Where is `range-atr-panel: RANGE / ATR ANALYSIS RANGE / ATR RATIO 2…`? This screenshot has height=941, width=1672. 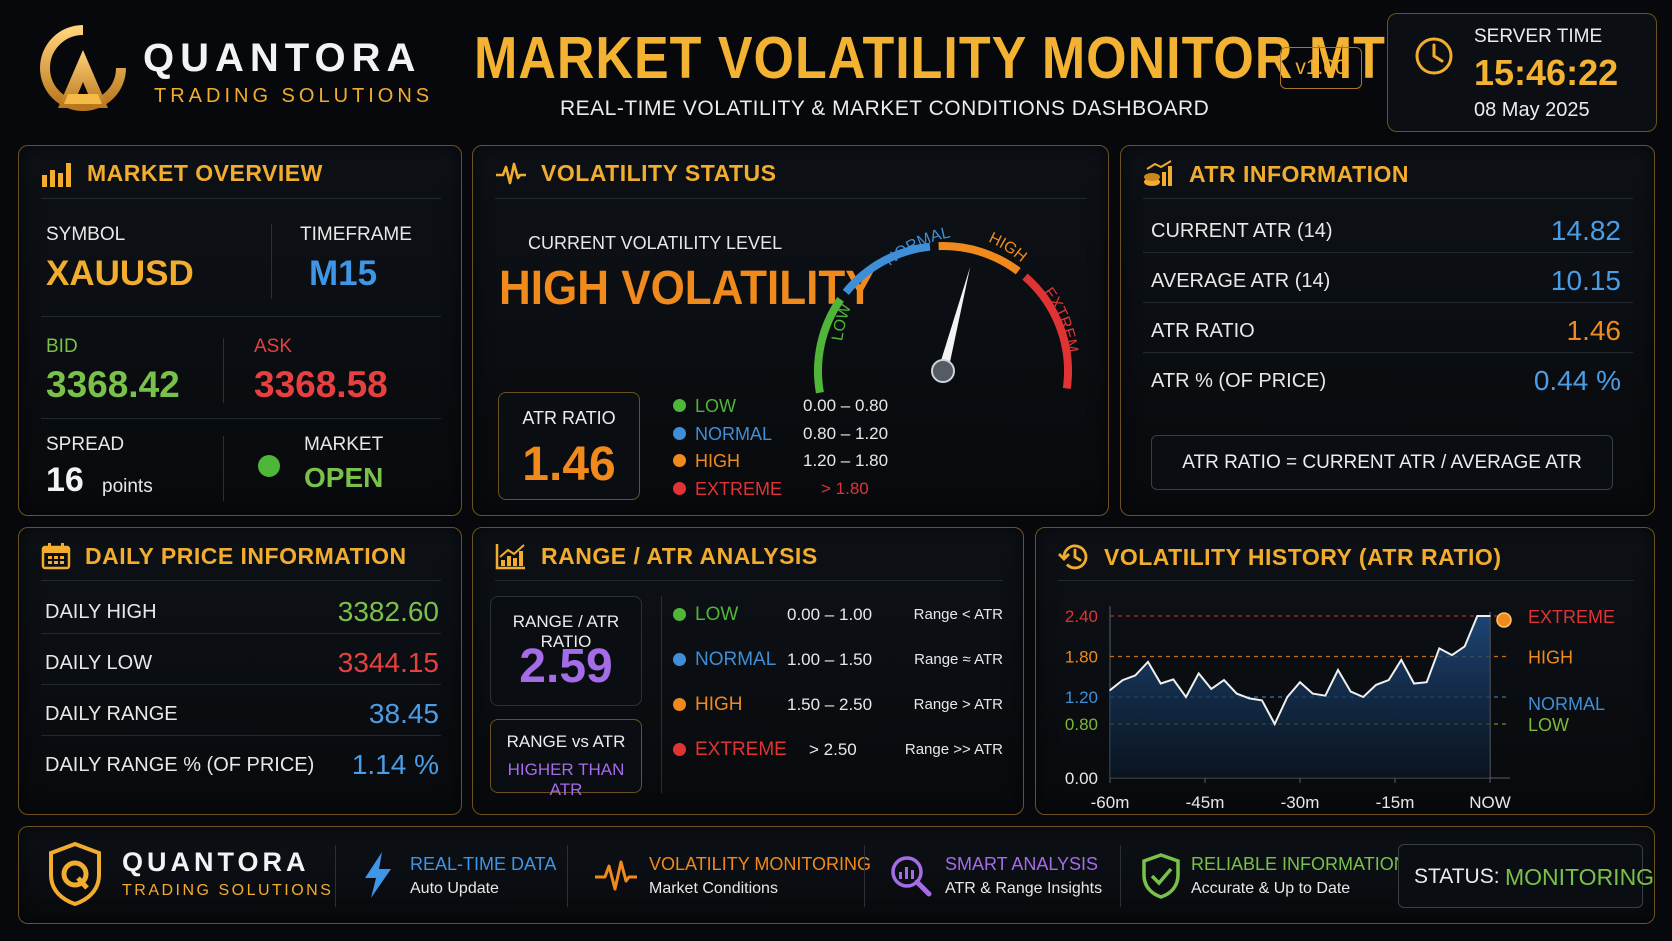 range-atr-panel: RANGE / ATR ANALYSIS RANGE / ATR RATIO 2… is located at coordinates (748, 671).